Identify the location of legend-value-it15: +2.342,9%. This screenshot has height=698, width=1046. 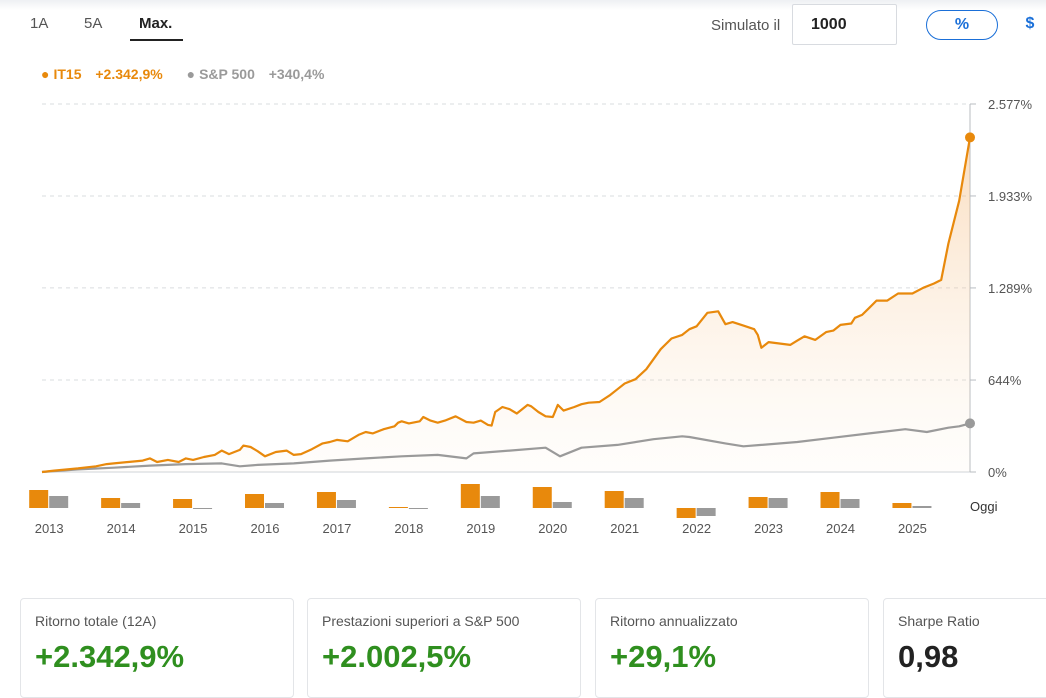
(129, 74).